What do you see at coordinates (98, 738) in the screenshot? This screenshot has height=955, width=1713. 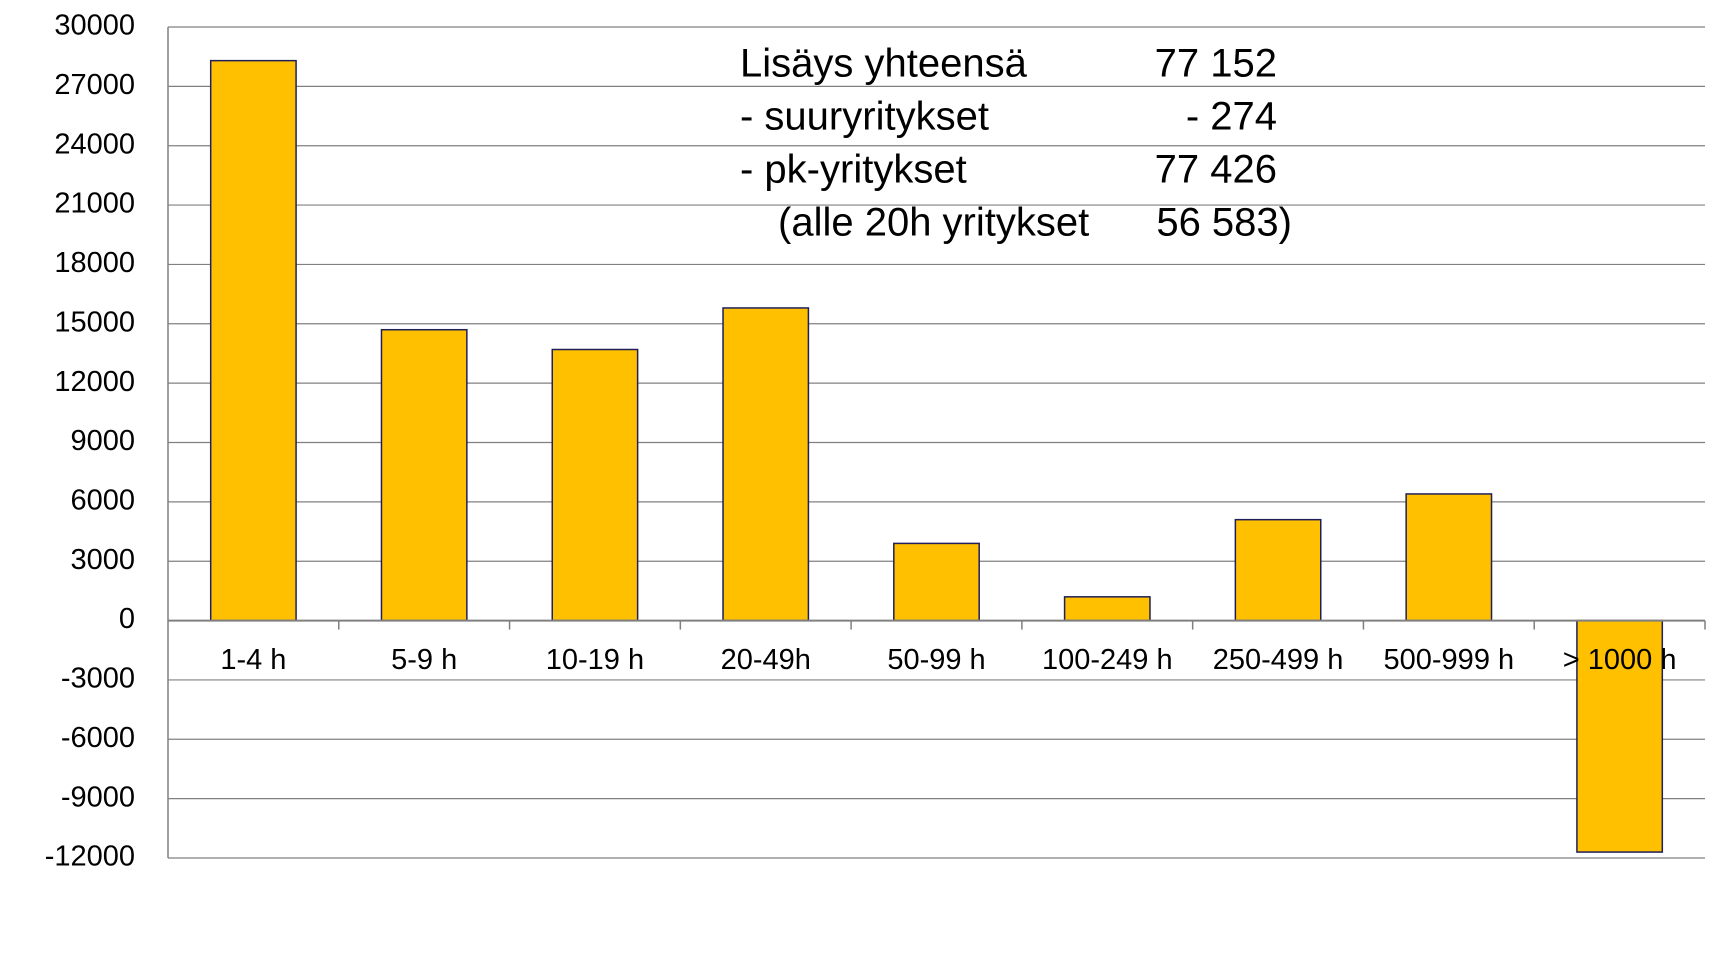 I see `y-tick-label: -6000` at bounding box center [98, 738].